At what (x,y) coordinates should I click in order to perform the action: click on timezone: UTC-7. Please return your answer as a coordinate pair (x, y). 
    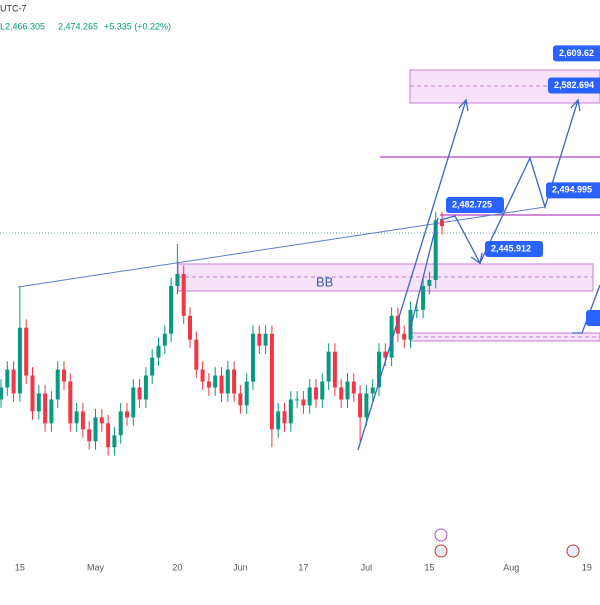
    Looking at the image, I should click on (13, 8).